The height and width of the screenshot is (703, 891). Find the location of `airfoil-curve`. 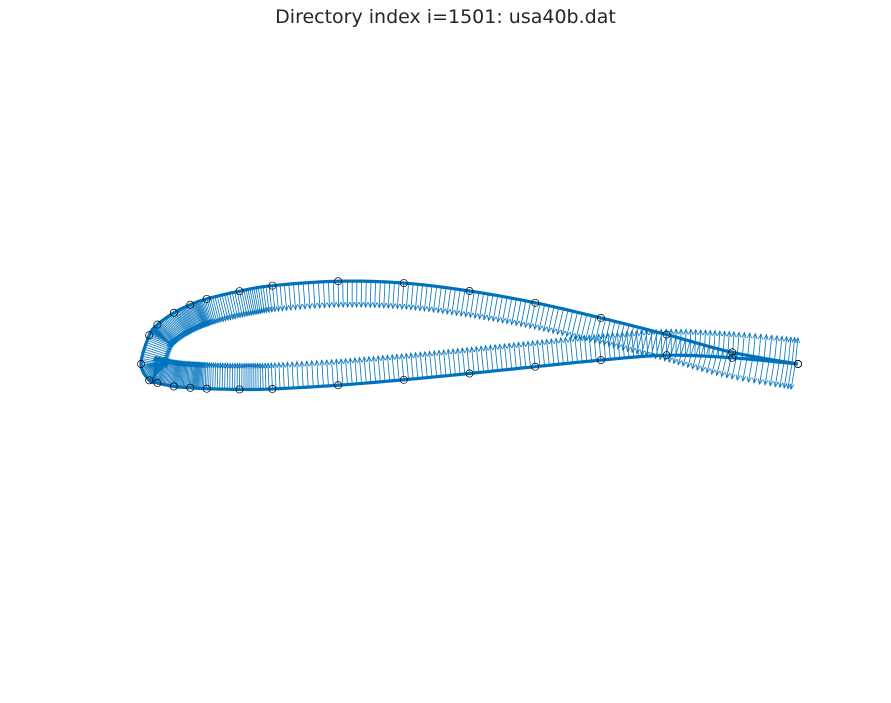

airfoil-curve is located at coordinates (469, 335).